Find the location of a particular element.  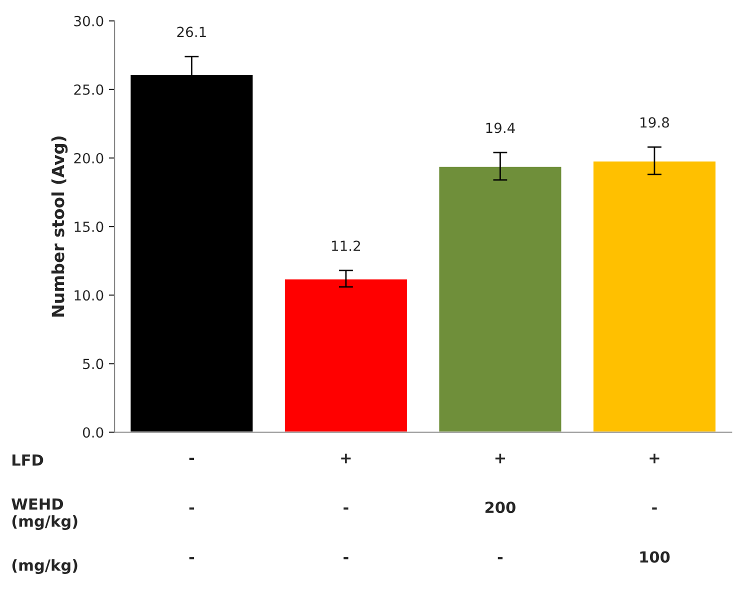

y-tick-label: 15.0 is located at coordinates (89, 227).